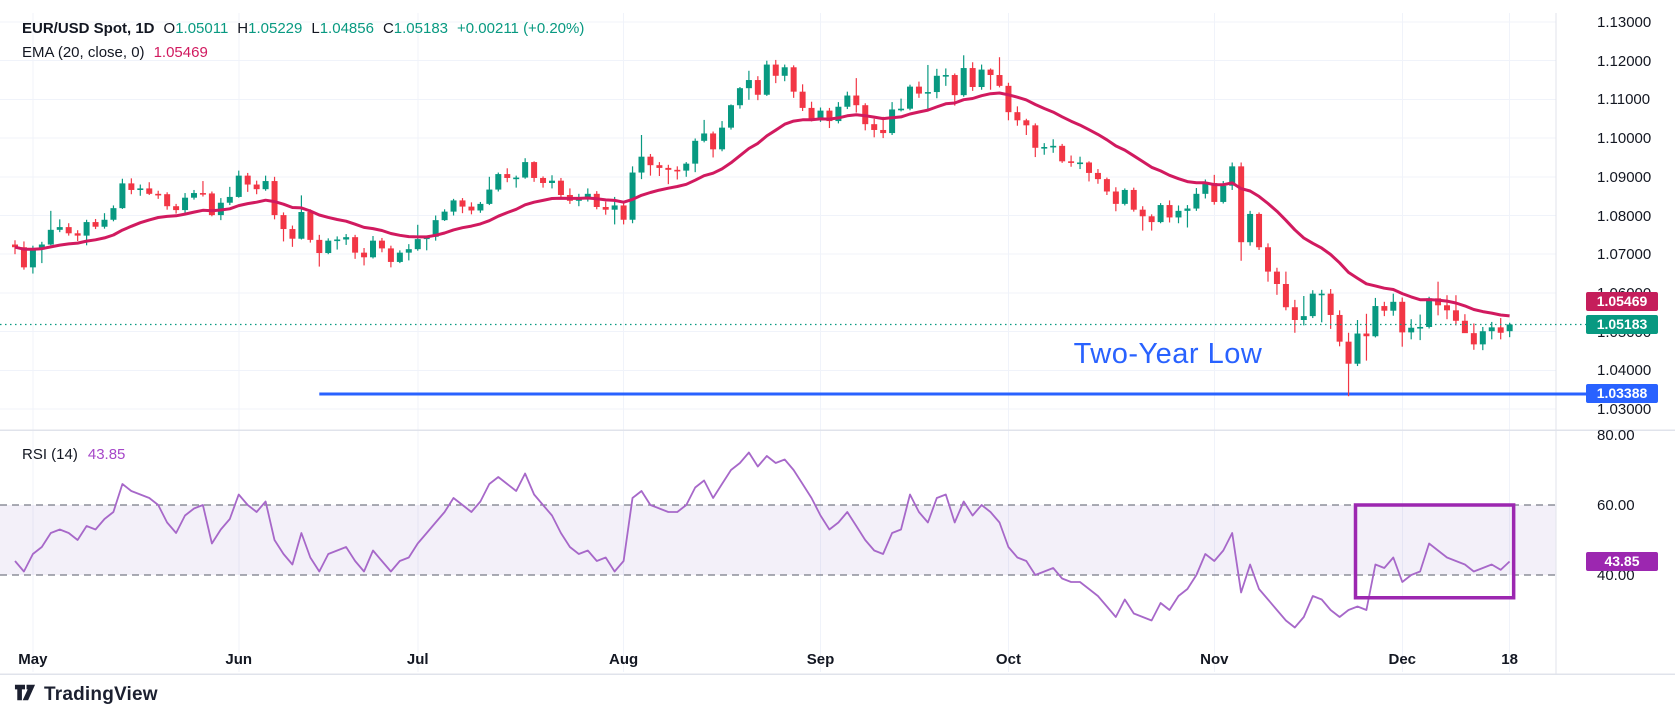 The height and width of the screenshot is (718, 1675). I want to click on level-price-badge: 1.03388, so click(1622, 393).